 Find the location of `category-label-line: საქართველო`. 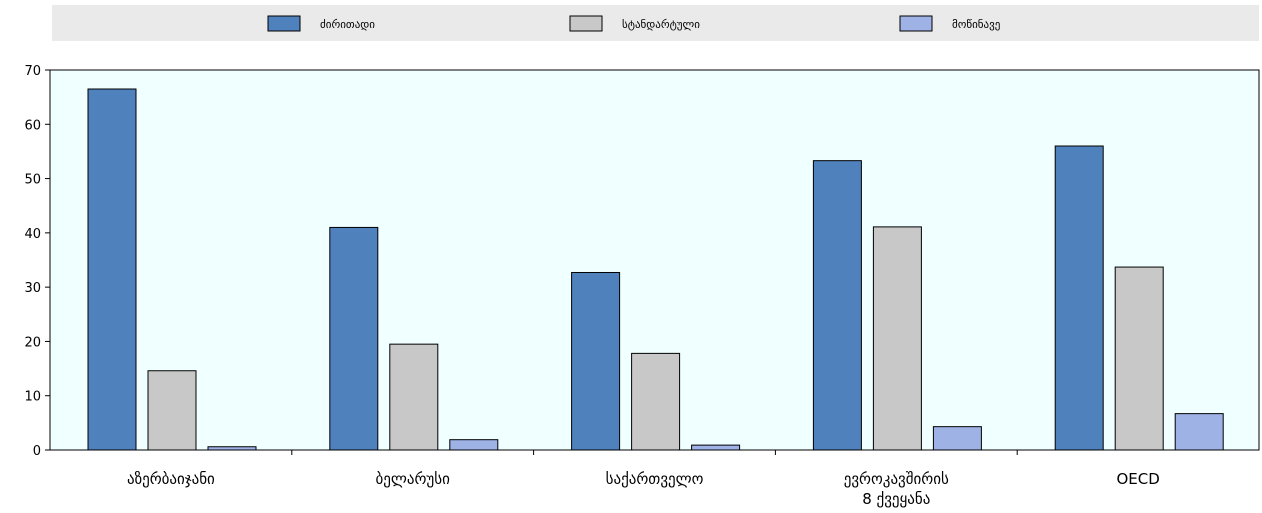

category-label-line: საქართველო is located at coordinates (655, 479).